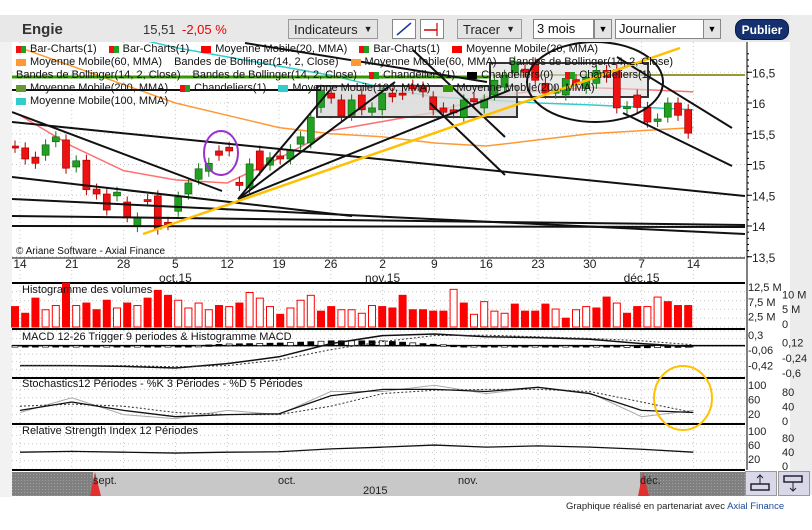  What do you see at coordinates (785, 422) in the screenshot?
I see `stoch-tick-label: 0` at bounding box center [785, 422].